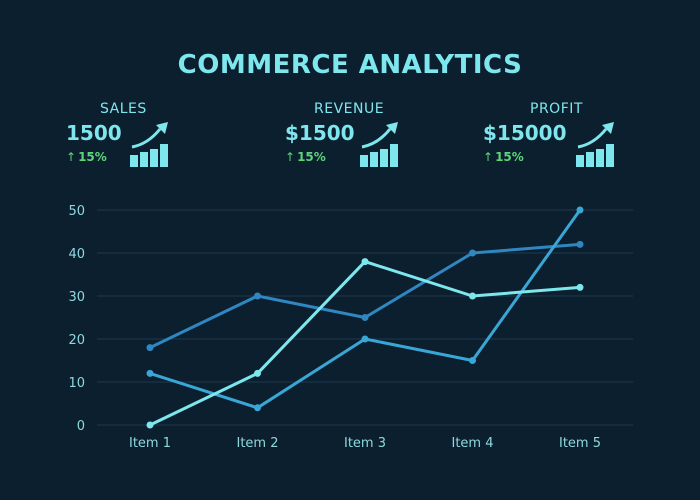 The height and width of the screenshot is (500, 700). What do you see at coordinates (350, 65) in the screenshot?
I see `chart-title: COMMERCE ANALYTICS` at bounding box center [350, 65].